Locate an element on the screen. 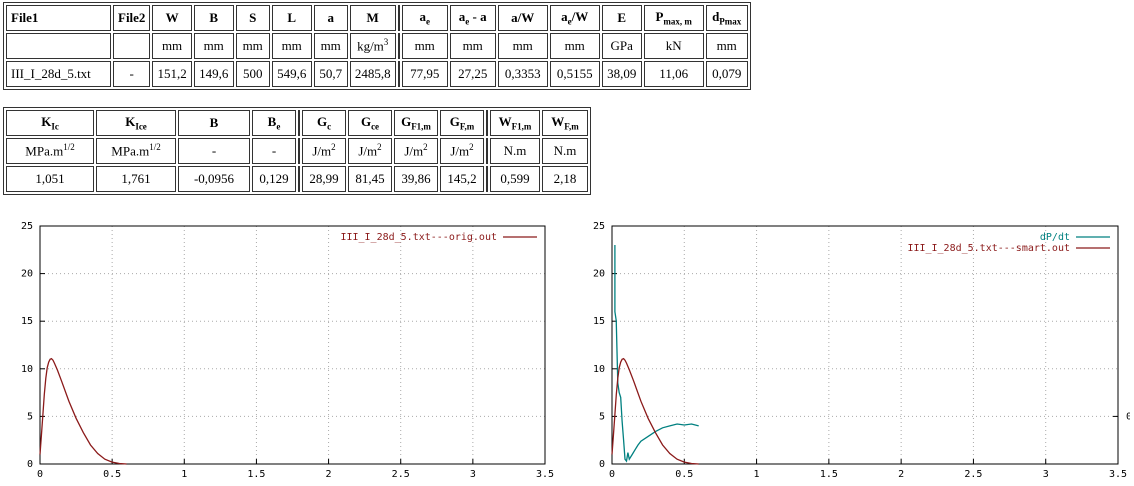 This screenshot has width=1134, height=486. col-header-e: E is located at coordinates (621, 18).